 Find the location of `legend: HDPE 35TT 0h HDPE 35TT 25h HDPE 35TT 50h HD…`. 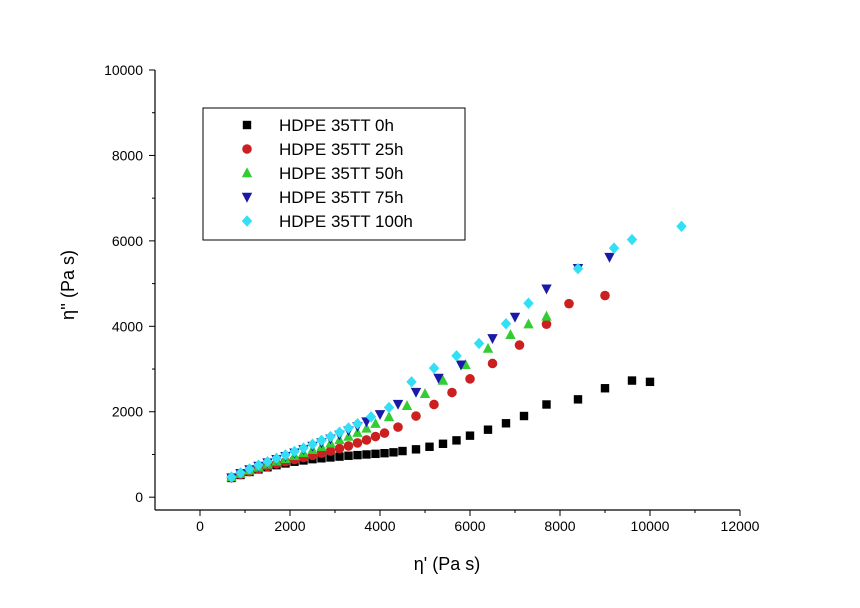

legend: HDPE 35TT 0h HDPE 35TT 25h HDPE 35TT 50h HD… is located at coordinates (334, 174).